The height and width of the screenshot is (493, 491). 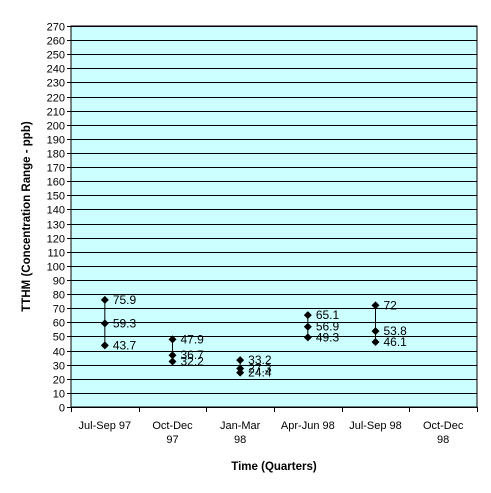 What do you see at coordinates (125, 345) in the screenshot?
I see `data-label: 43.7` at bounding box center [125, 345].